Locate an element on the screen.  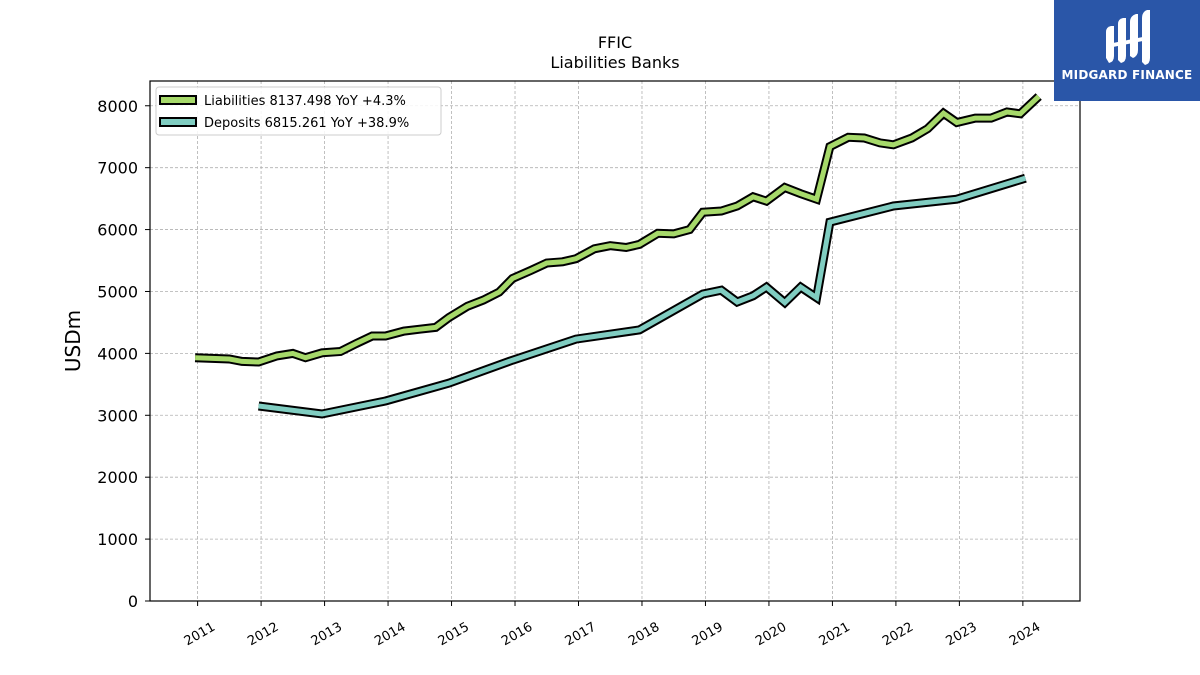
x-tick-label: 2024 is located at coordinates (1025, 635).